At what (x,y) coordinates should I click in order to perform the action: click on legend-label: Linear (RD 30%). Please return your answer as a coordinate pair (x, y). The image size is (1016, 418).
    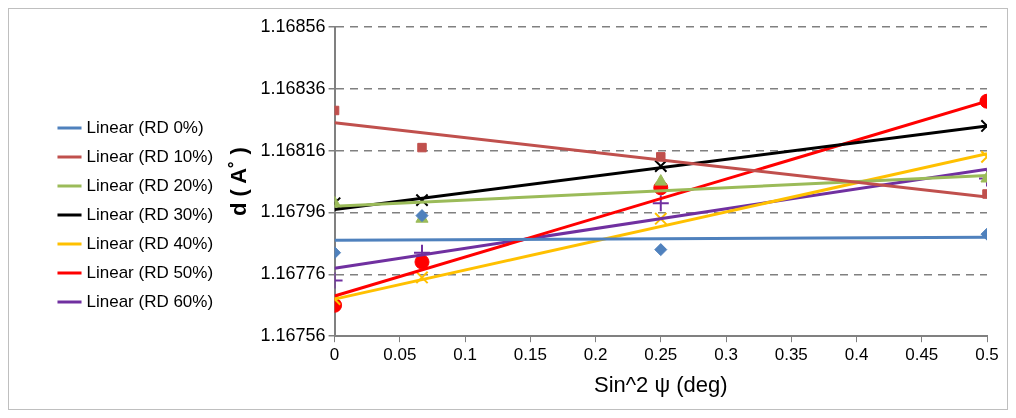
    Looking at the image, I should click on (150, 214).